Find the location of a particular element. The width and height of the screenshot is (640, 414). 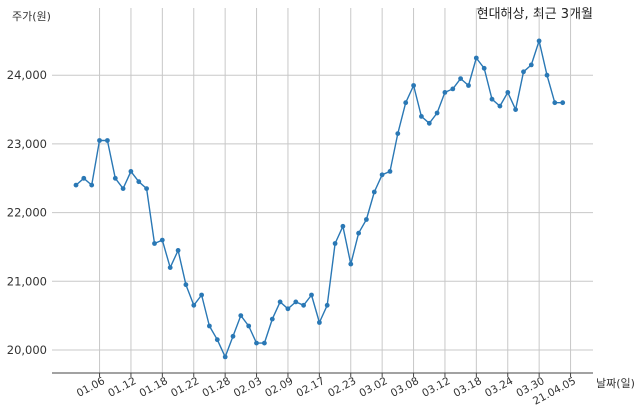

axes is located at coordinates (322, 374).